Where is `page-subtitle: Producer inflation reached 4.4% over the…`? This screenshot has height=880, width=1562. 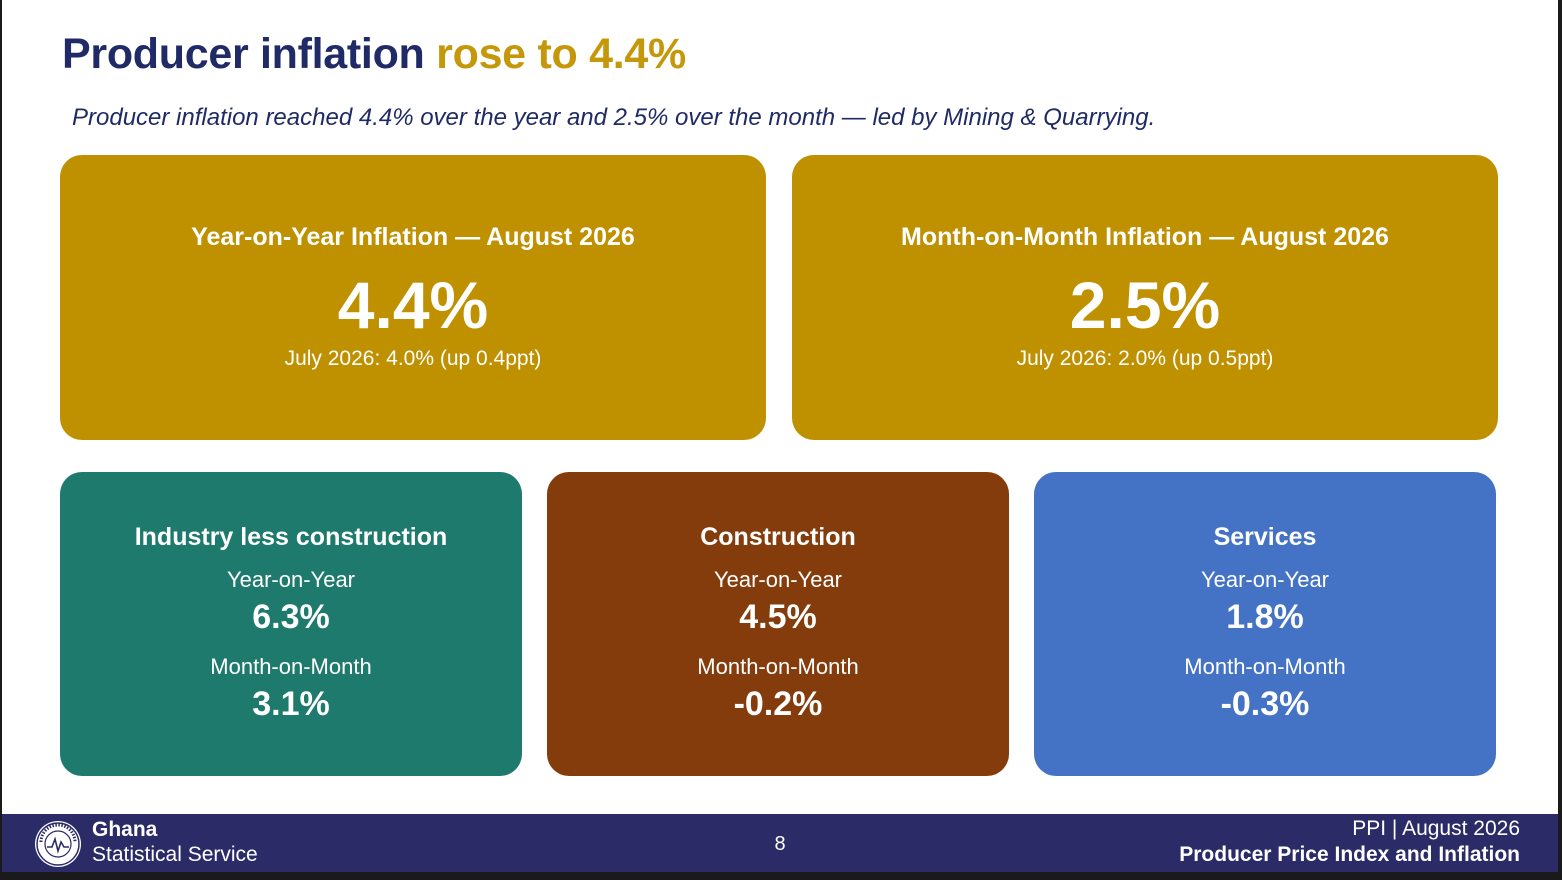 page-subtitle: Producer inflation reached 4.4% over the… is located at coordinates (614, 117).